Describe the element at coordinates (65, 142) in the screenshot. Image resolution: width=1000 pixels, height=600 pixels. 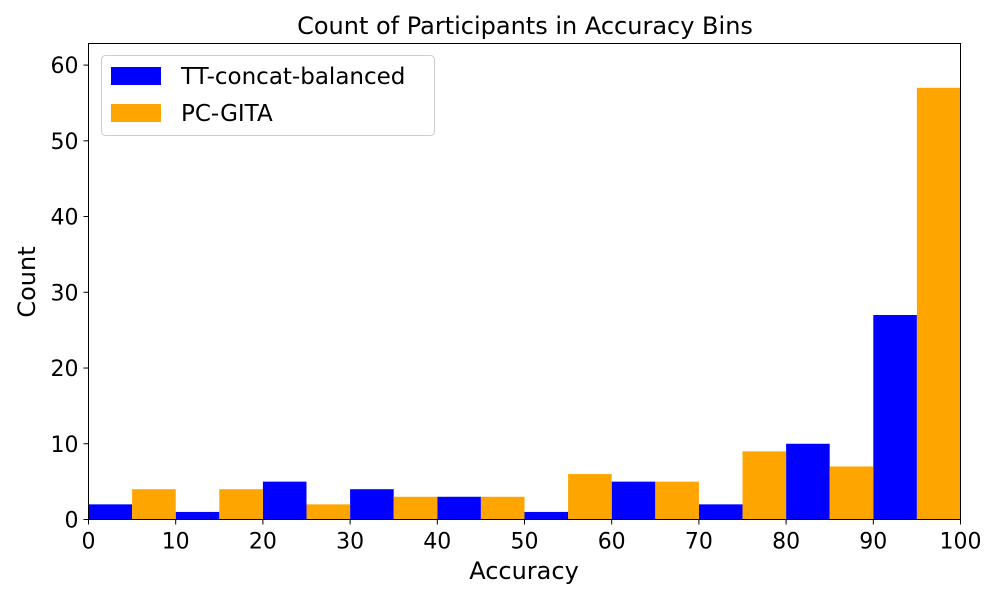
I see `y-tick-label: 50` at that location.